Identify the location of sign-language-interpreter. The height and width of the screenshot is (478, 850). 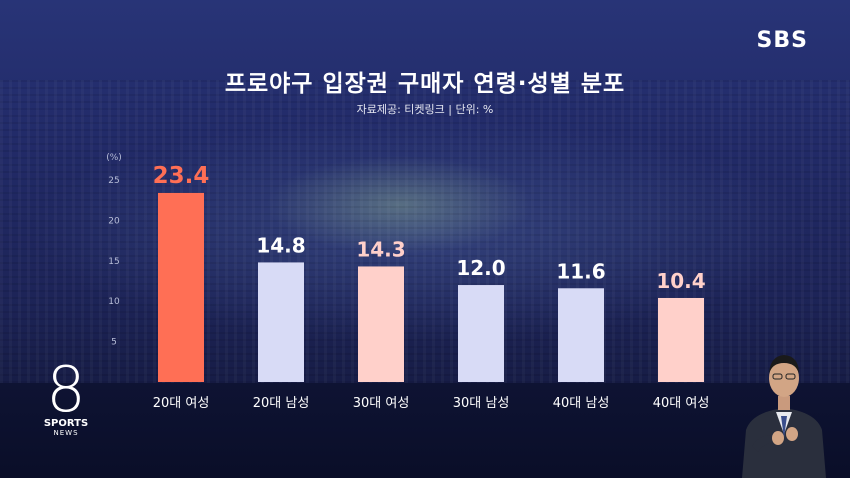
(784, 416).